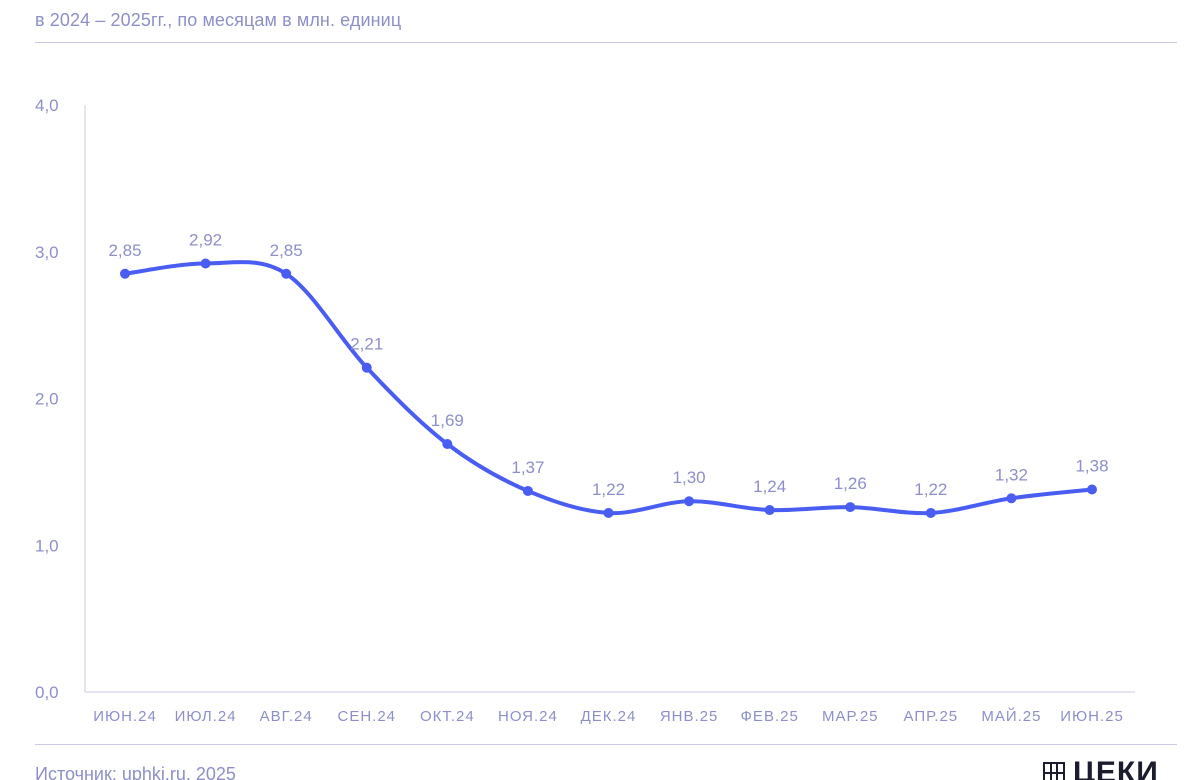 Image resolution: width=1200 pixels, height=780 pixels. Describe the element at coordinates (769, 486) in the screenshot. I see `data-label: 1,24` at that location.